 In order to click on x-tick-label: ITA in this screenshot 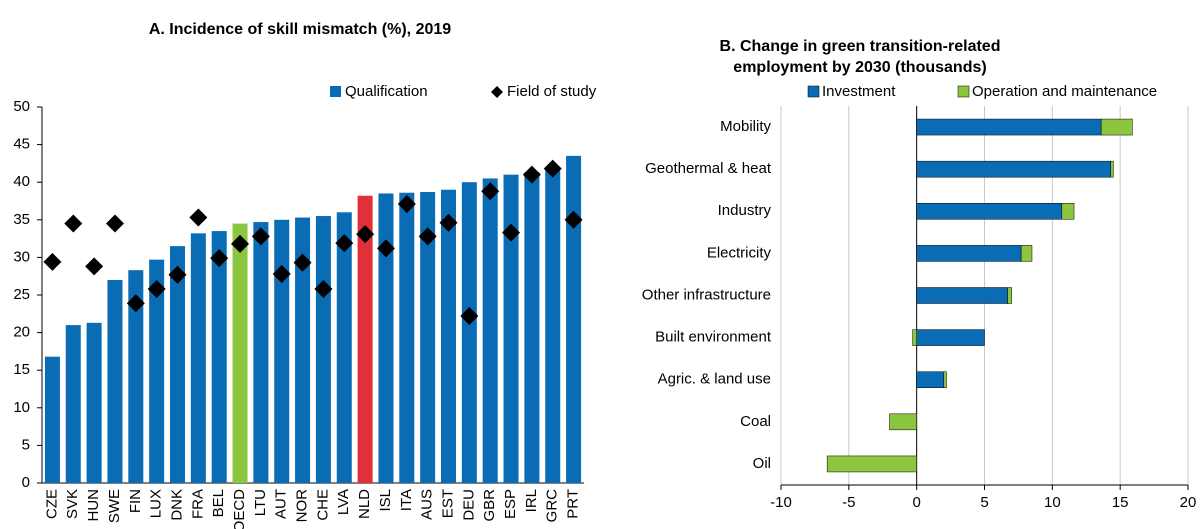, I will do `click(406, 500)`.